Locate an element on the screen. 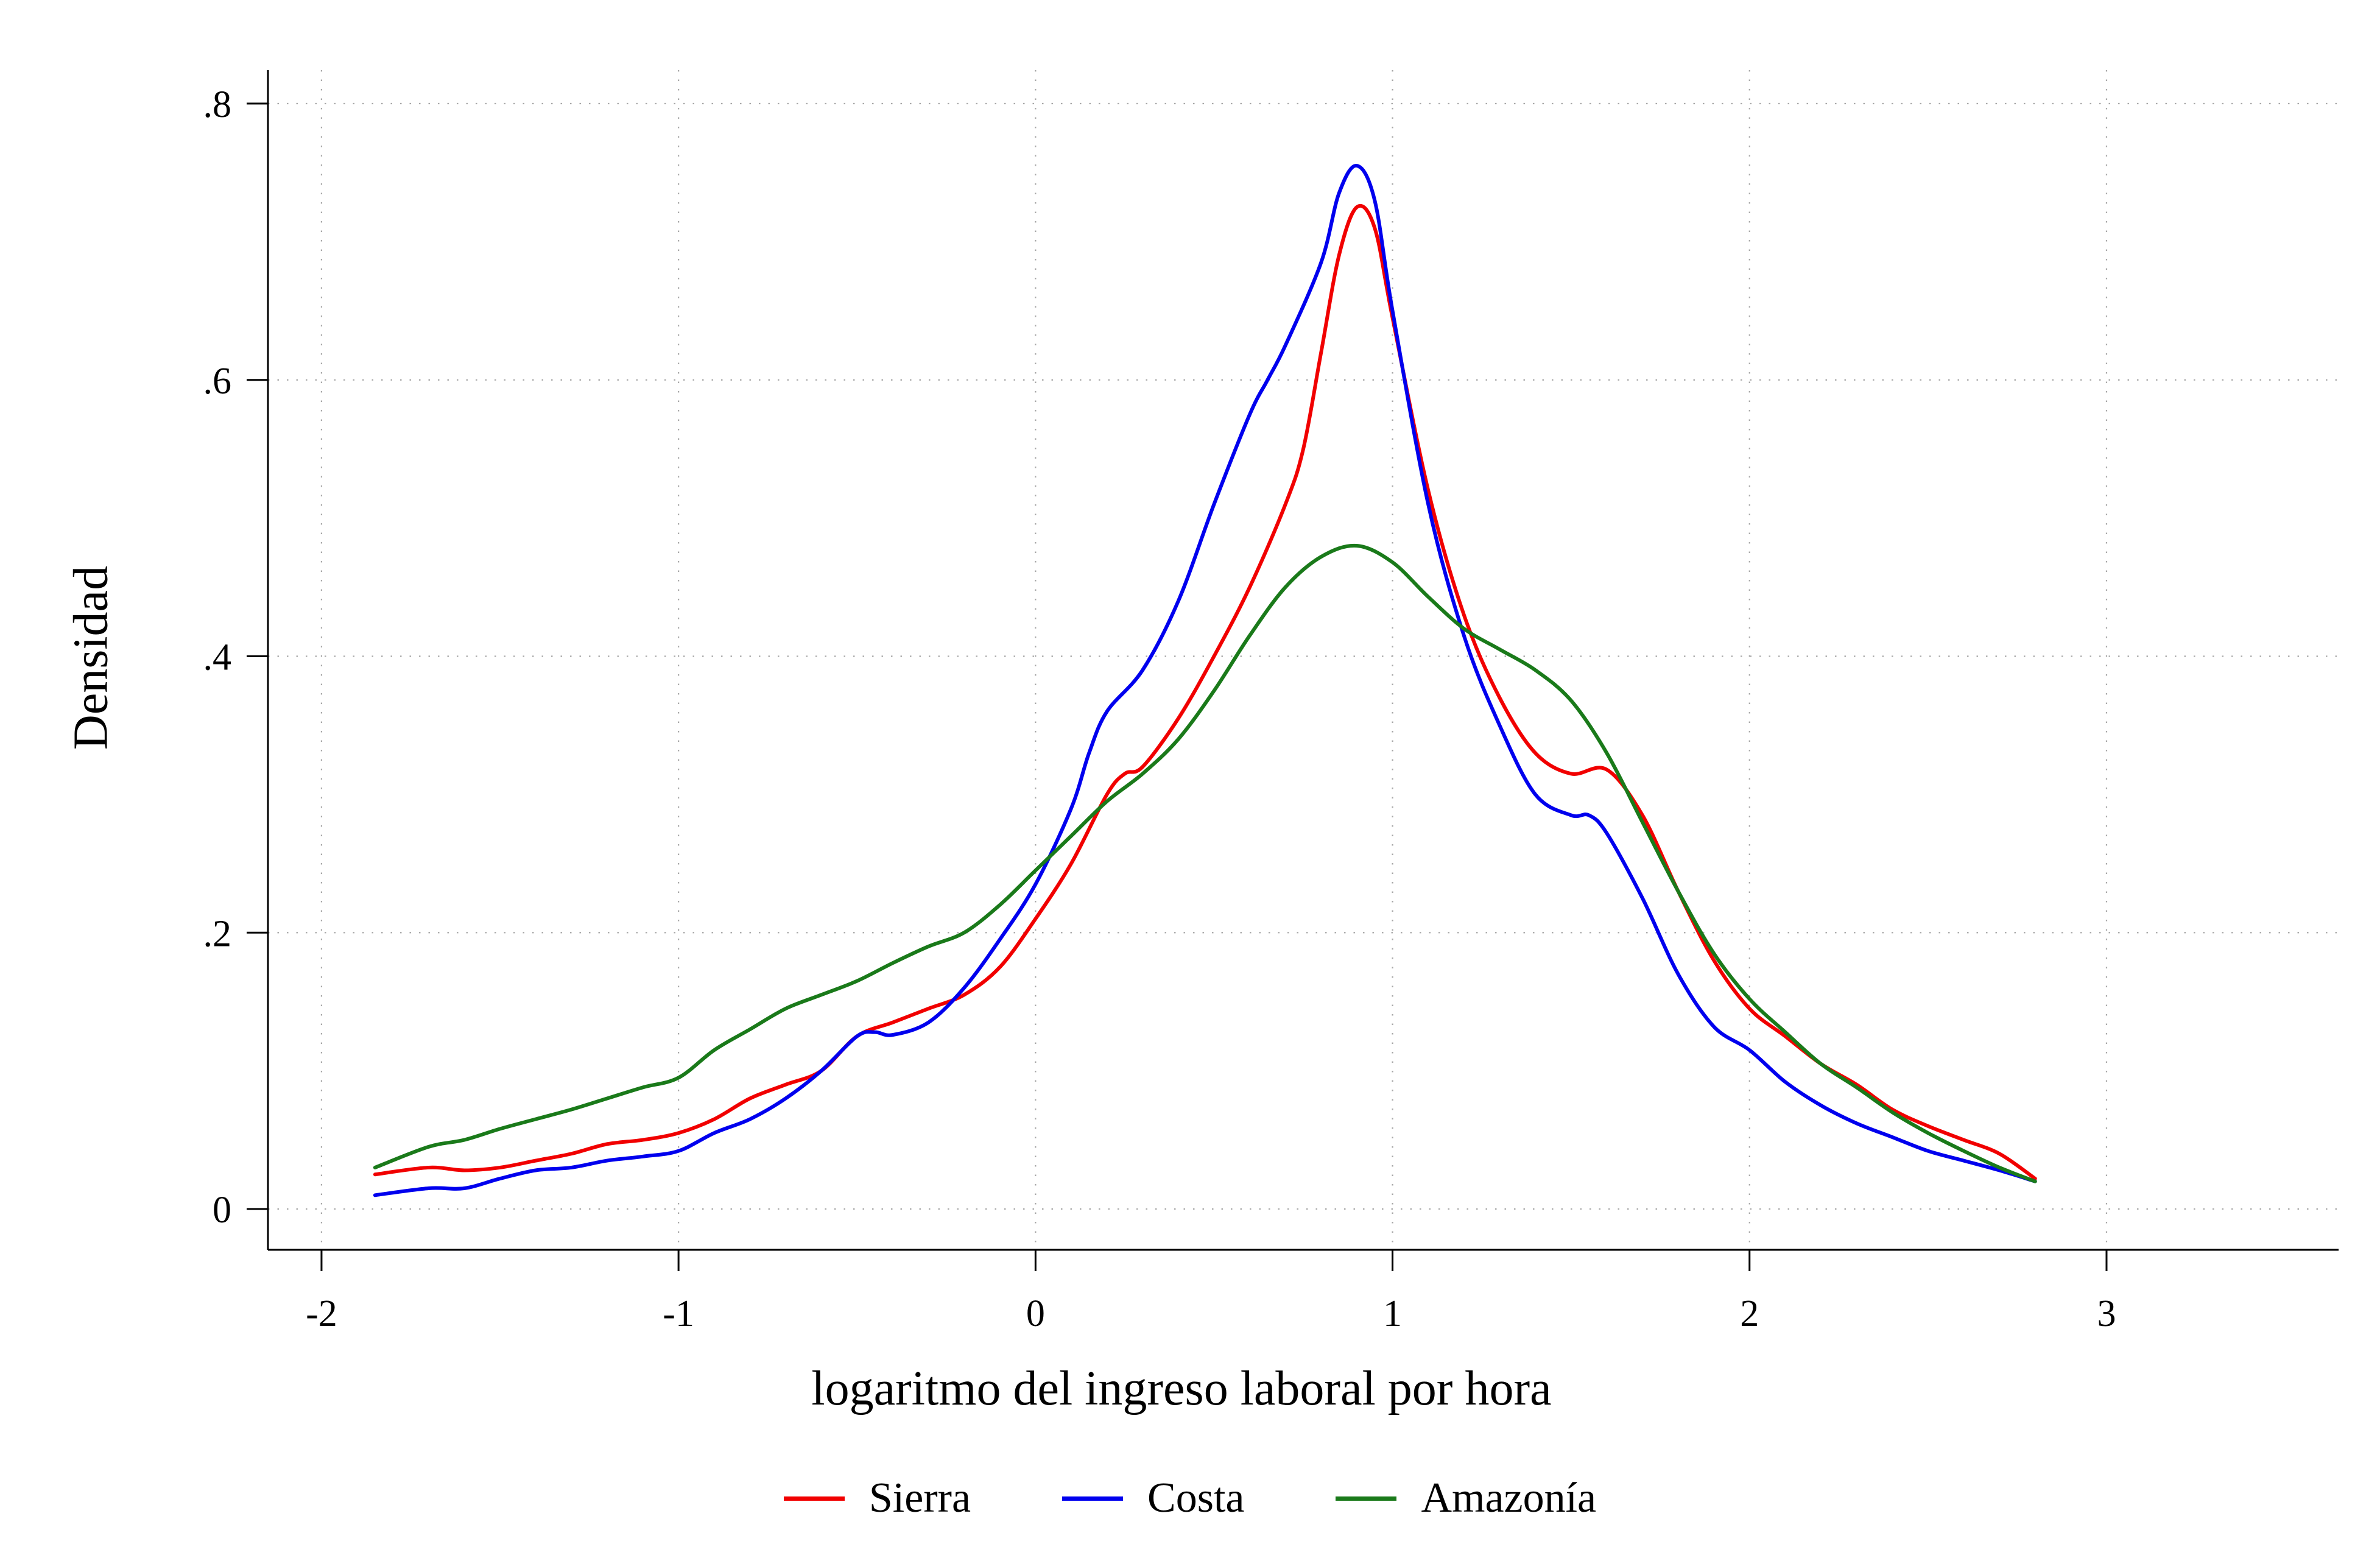  legend-label-sierra: Sierra is located at coordinates (919, 1498).